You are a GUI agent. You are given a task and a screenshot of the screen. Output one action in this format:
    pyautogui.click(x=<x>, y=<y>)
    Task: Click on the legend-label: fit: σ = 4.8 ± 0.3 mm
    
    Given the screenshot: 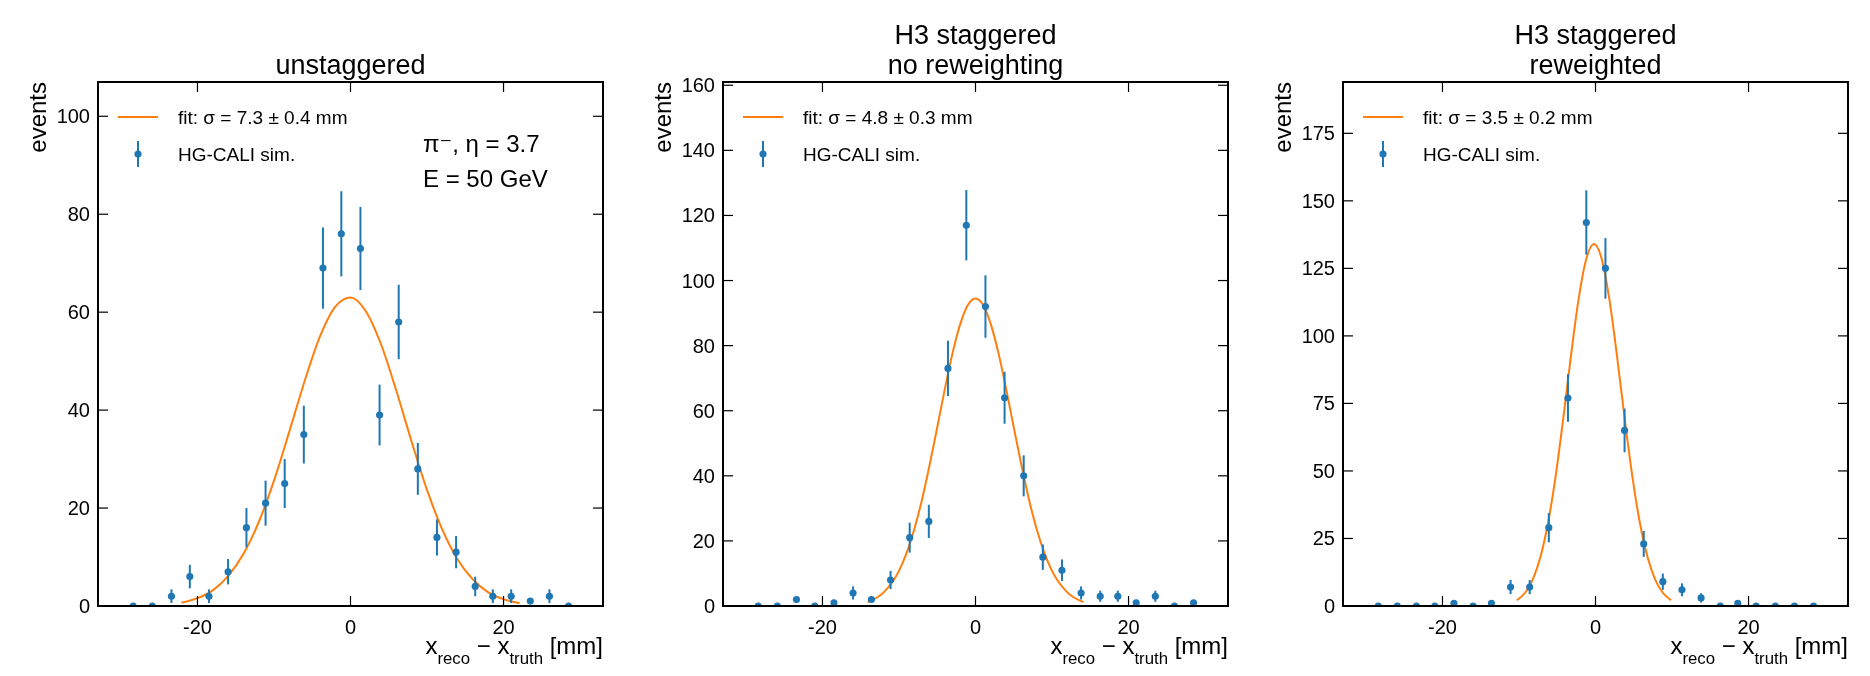 What is the action you would take?
    pyautogui.click(x=888, y=117)
    